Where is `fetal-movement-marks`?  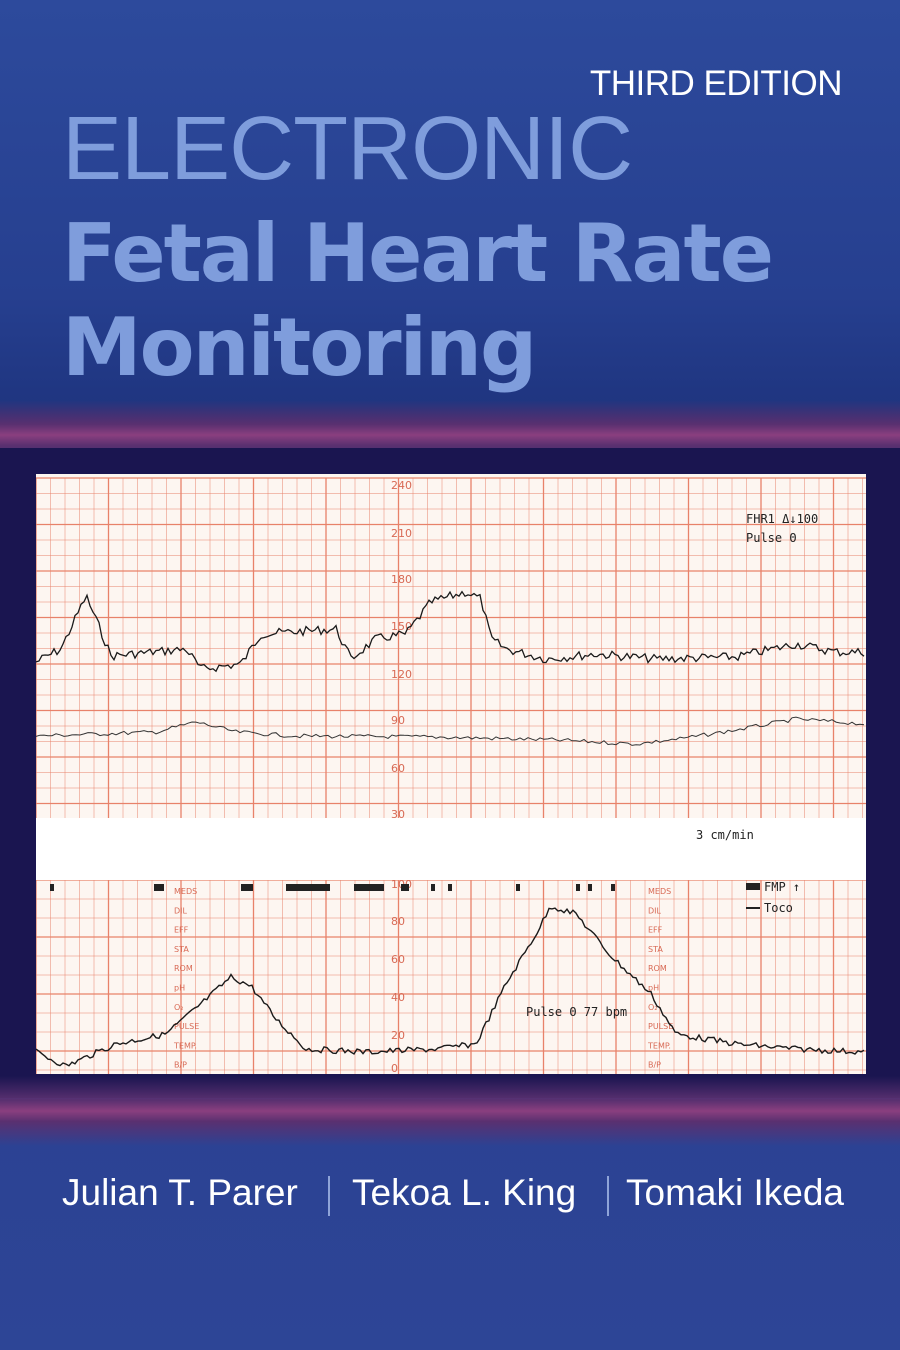
fetal-movement-marks is located at coordinates (332, 887).